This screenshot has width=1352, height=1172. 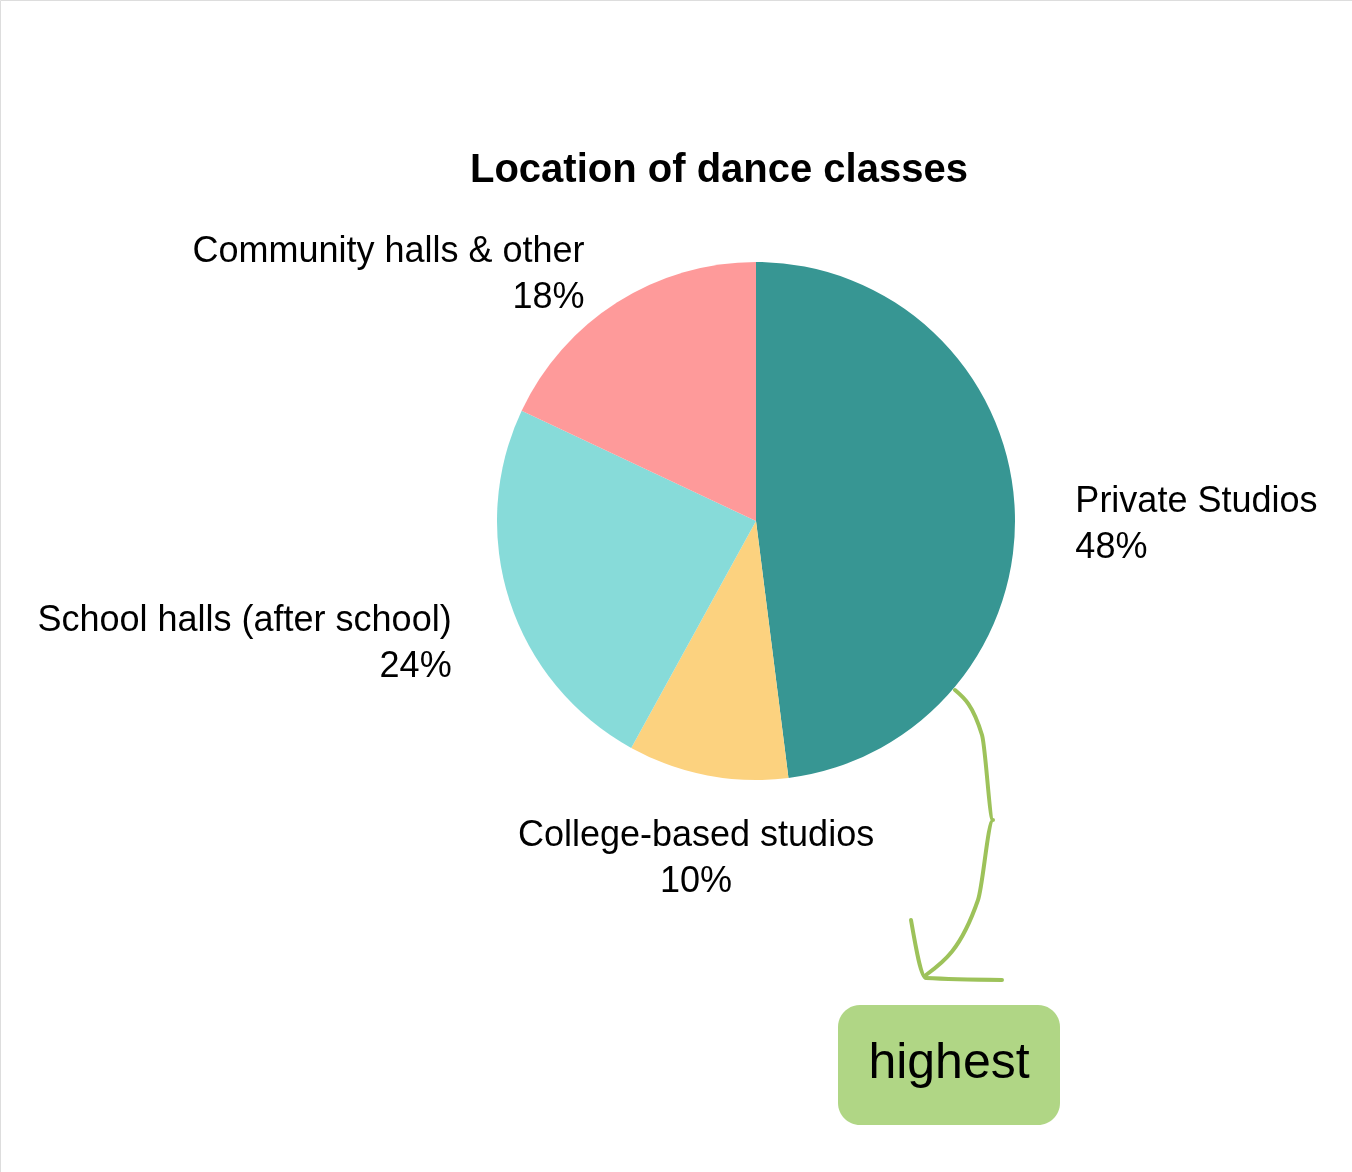 What do you see at coordinates (244, 618) in the screenshot?
I see `slice-label: School halls (after school)` at bounding box center [244, 618].